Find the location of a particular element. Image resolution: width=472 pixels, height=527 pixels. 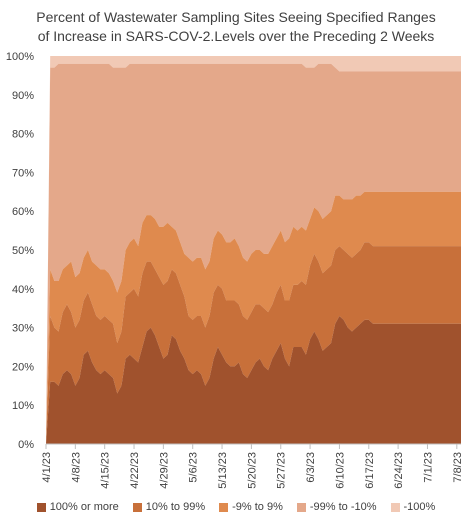

legend-label: 10% to 99% is located at coordinates (175, 507).